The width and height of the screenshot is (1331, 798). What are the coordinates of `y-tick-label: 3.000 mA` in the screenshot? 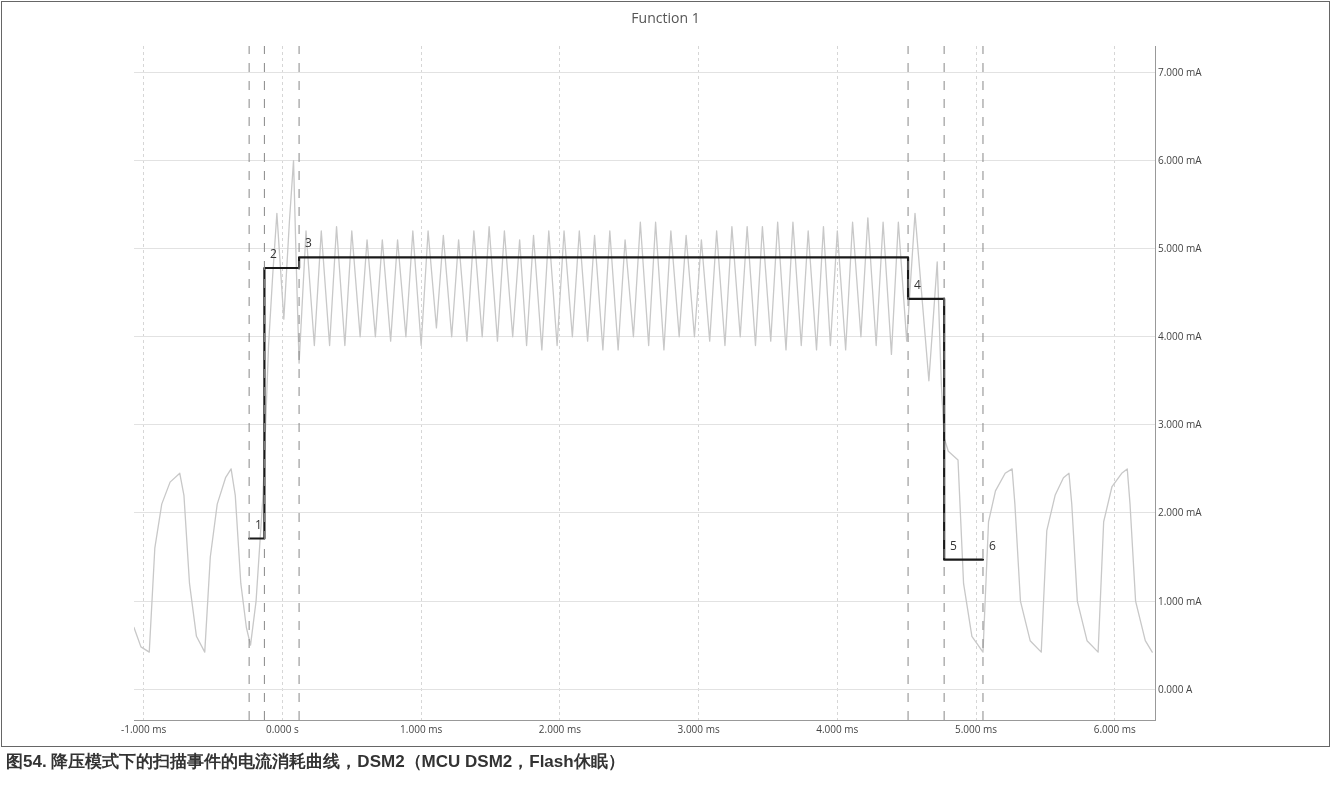 It's located at (1180, 424).